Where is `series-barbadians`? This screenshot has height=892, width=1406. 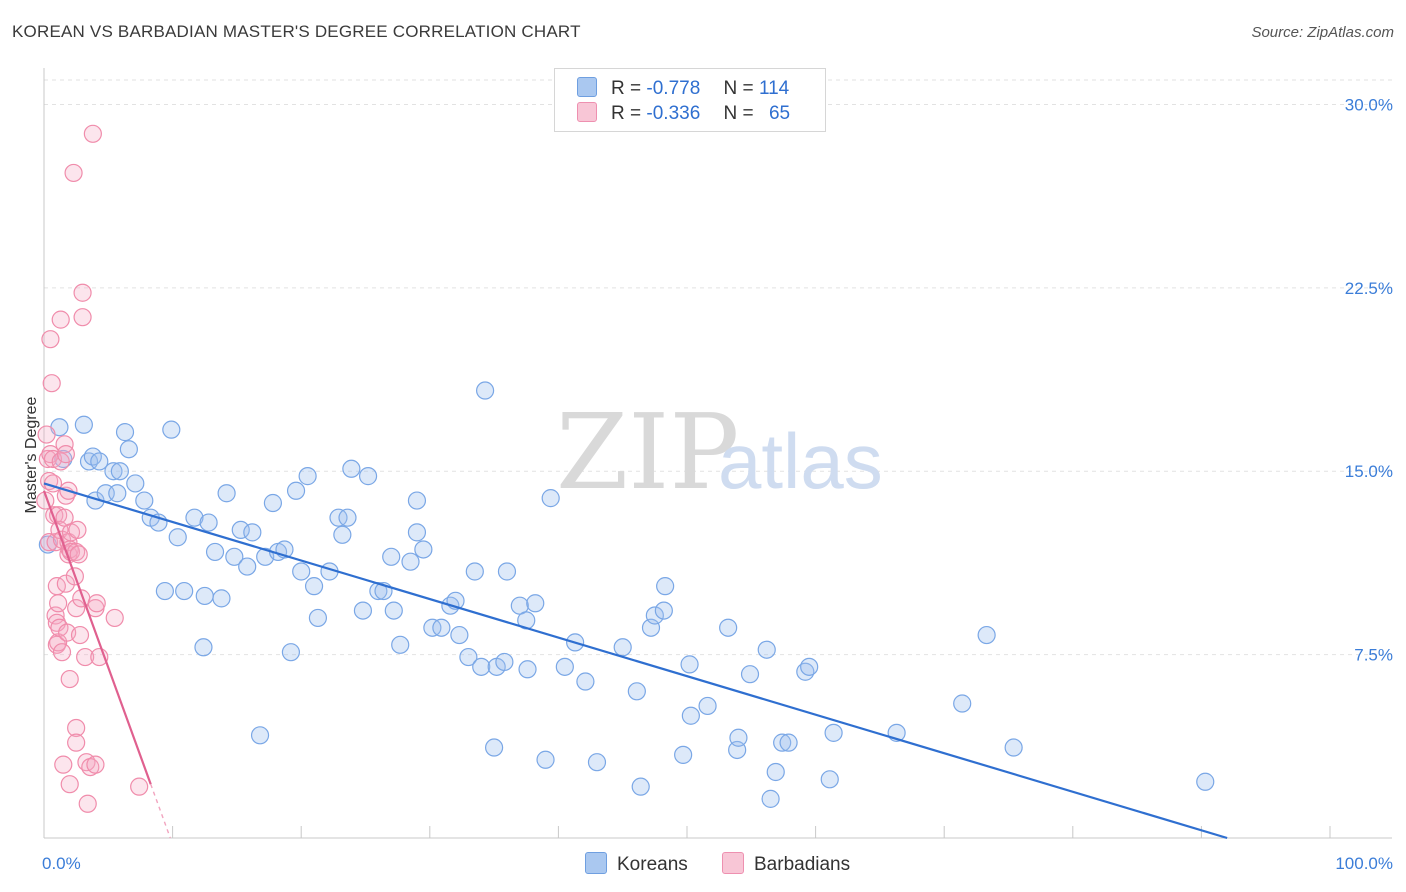
series-barbadians is located at coordinates (92, 468).